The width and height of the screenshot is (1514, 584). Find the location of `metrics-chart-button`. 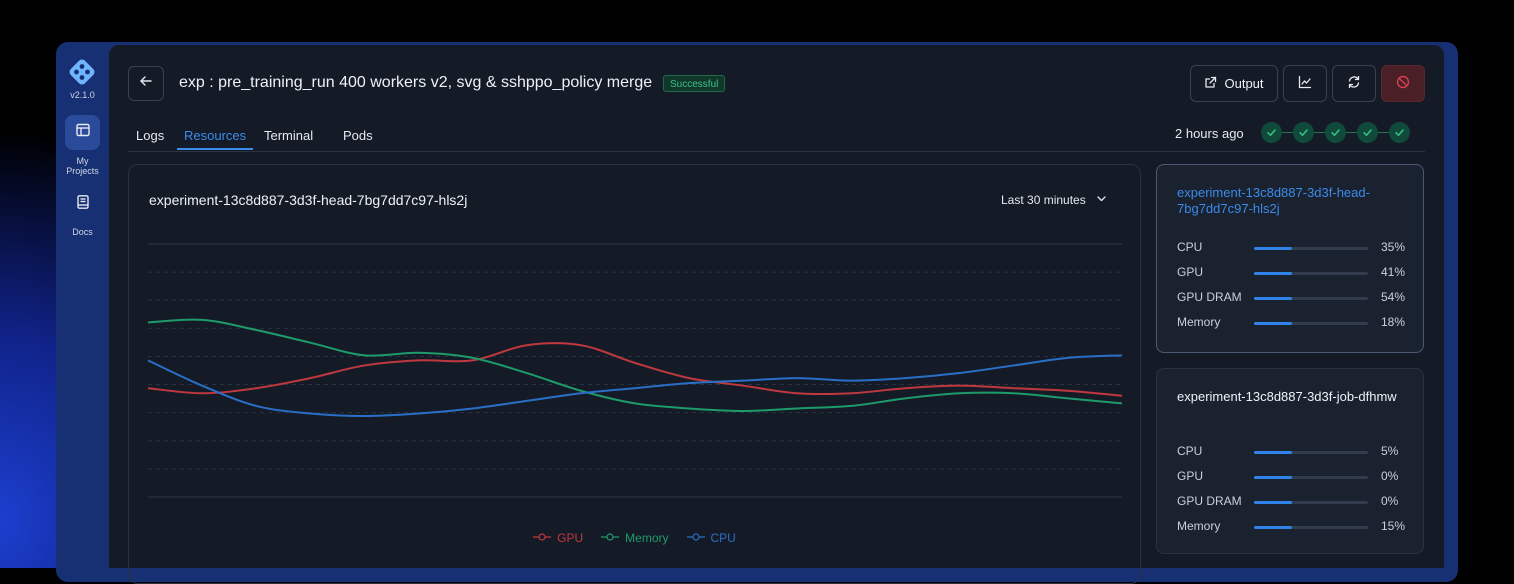

metrics-chart-button is located at coordinates (1305, 83).